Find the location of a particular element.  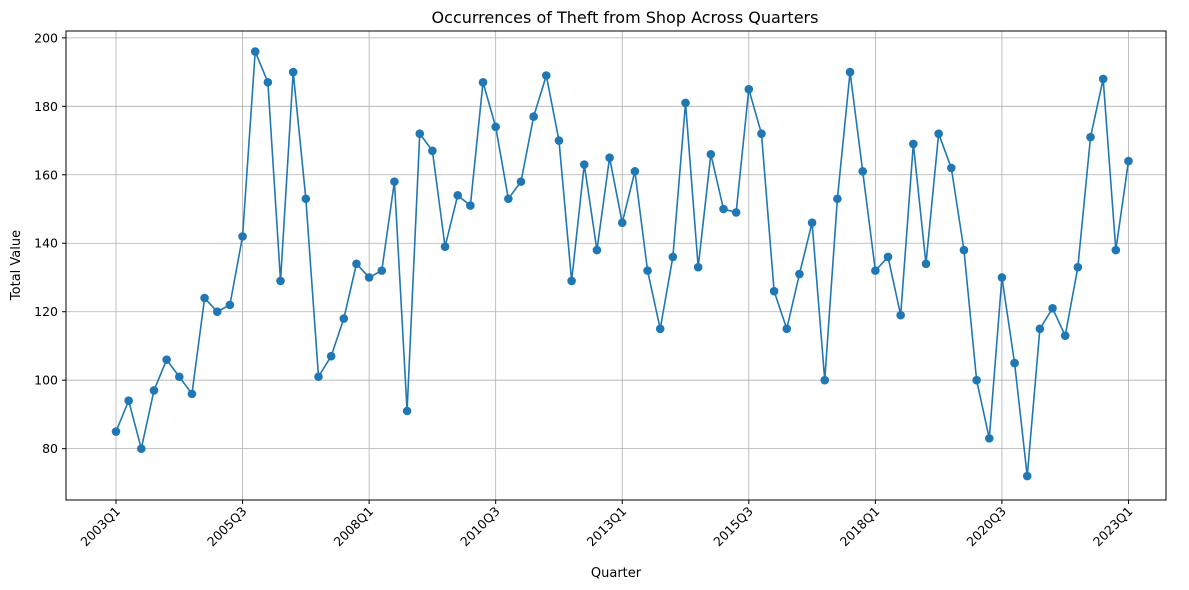

x-tick-label: 2018Q1 is located at coordinates (860, 527).